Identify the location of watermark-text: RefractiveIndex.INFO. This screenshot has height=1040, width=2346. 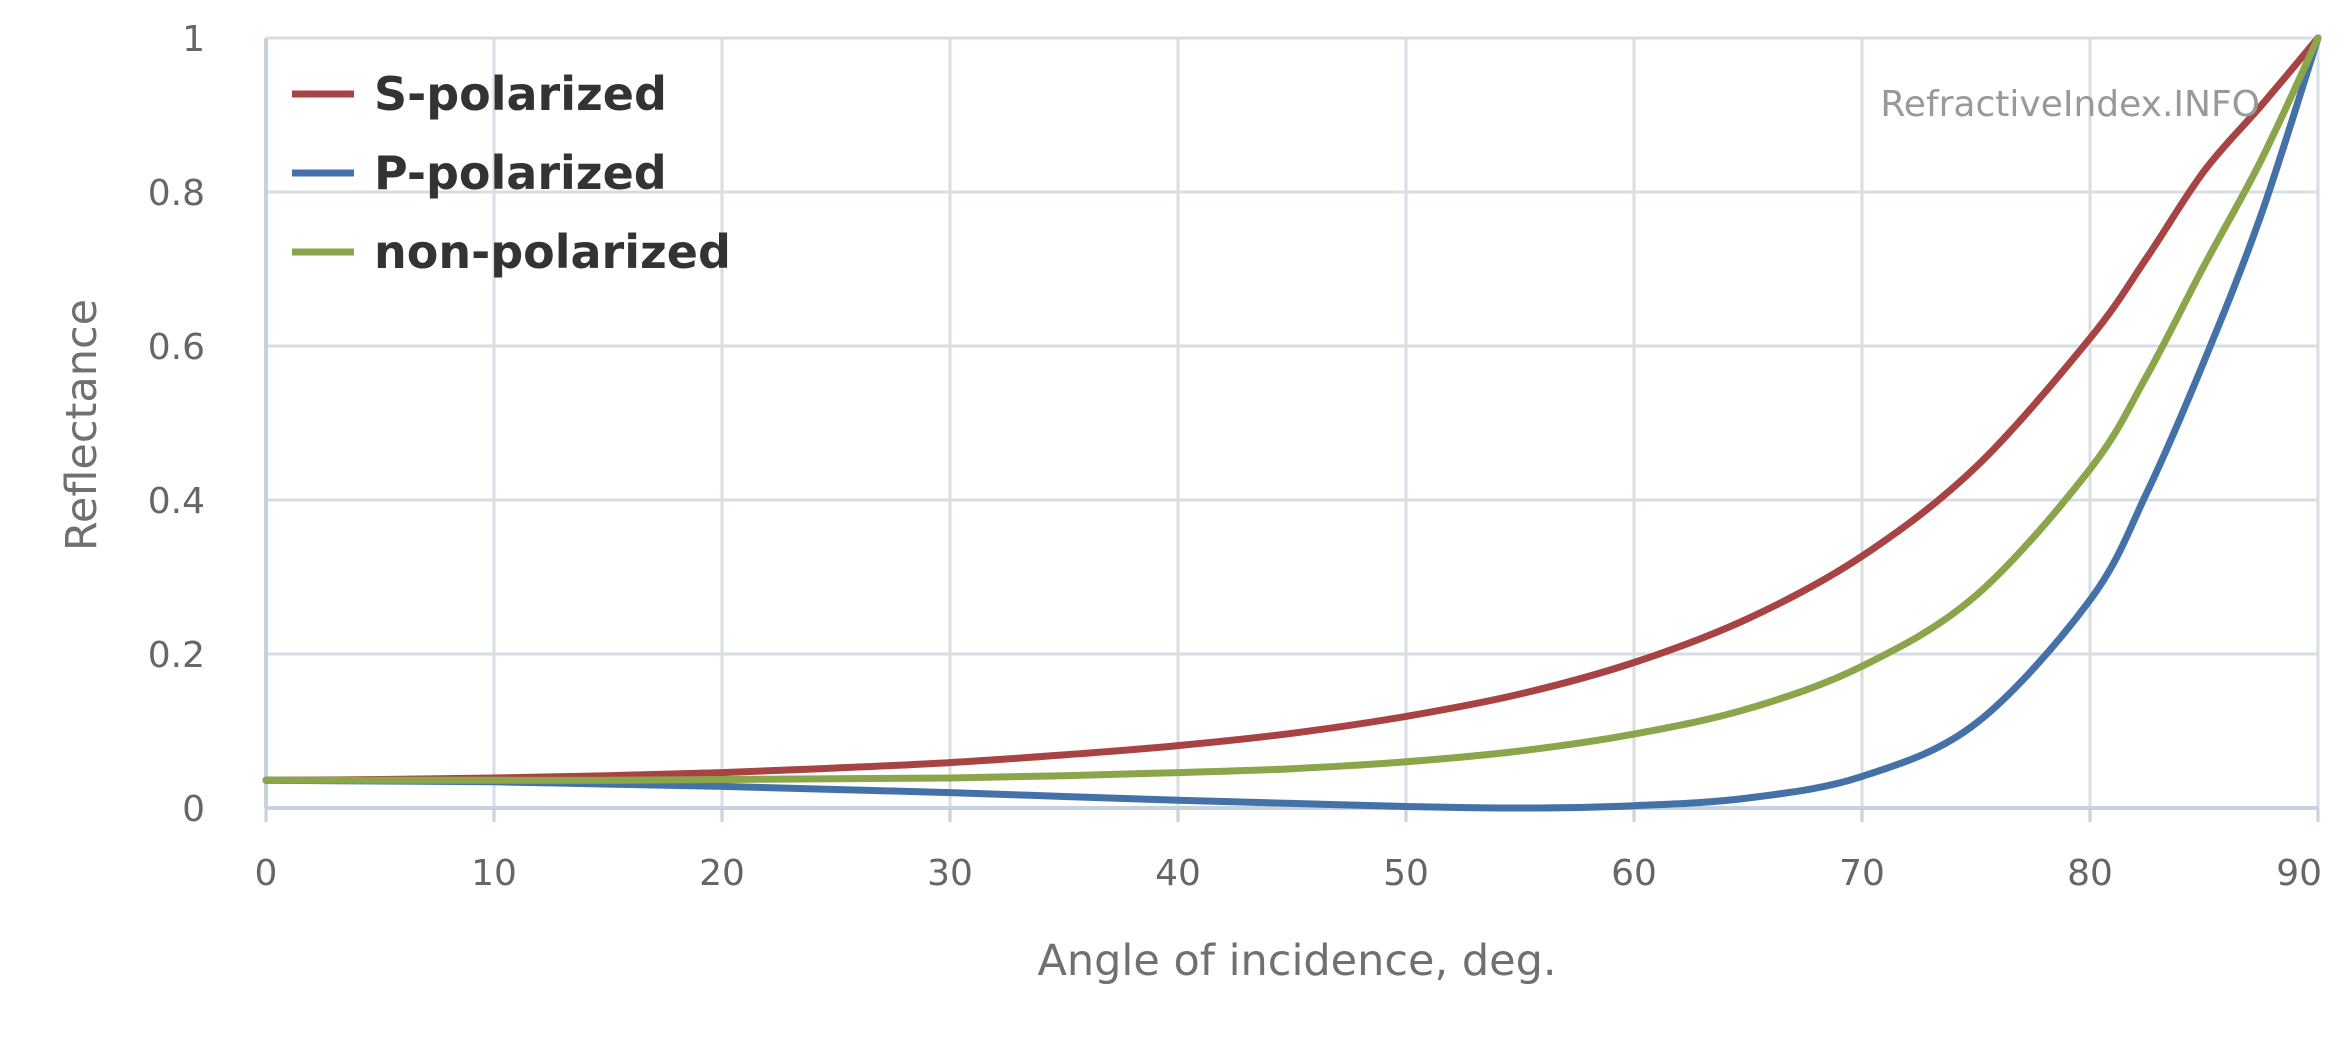
(2070, 104).